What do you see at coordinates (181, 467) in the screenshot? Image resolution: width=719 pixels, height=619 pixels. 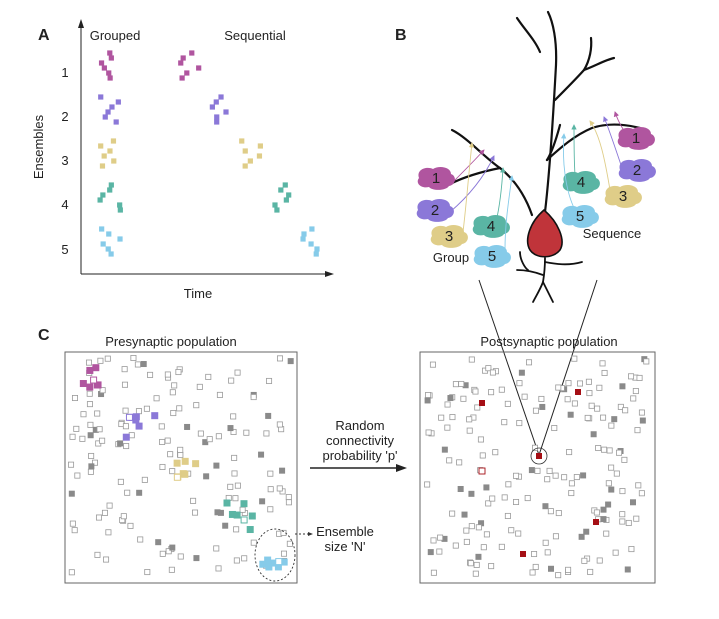 I see `presynaptic-box` at bounding box center [181, 467].